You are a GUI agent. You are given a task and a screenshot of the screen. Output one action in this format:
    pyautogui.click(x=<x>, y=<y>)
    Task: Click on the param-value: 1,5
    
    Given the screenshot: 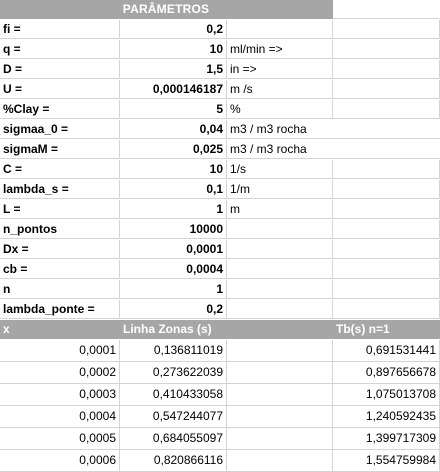 What is the action you would take?
    pyautogui.click(x=173, y=69)
    